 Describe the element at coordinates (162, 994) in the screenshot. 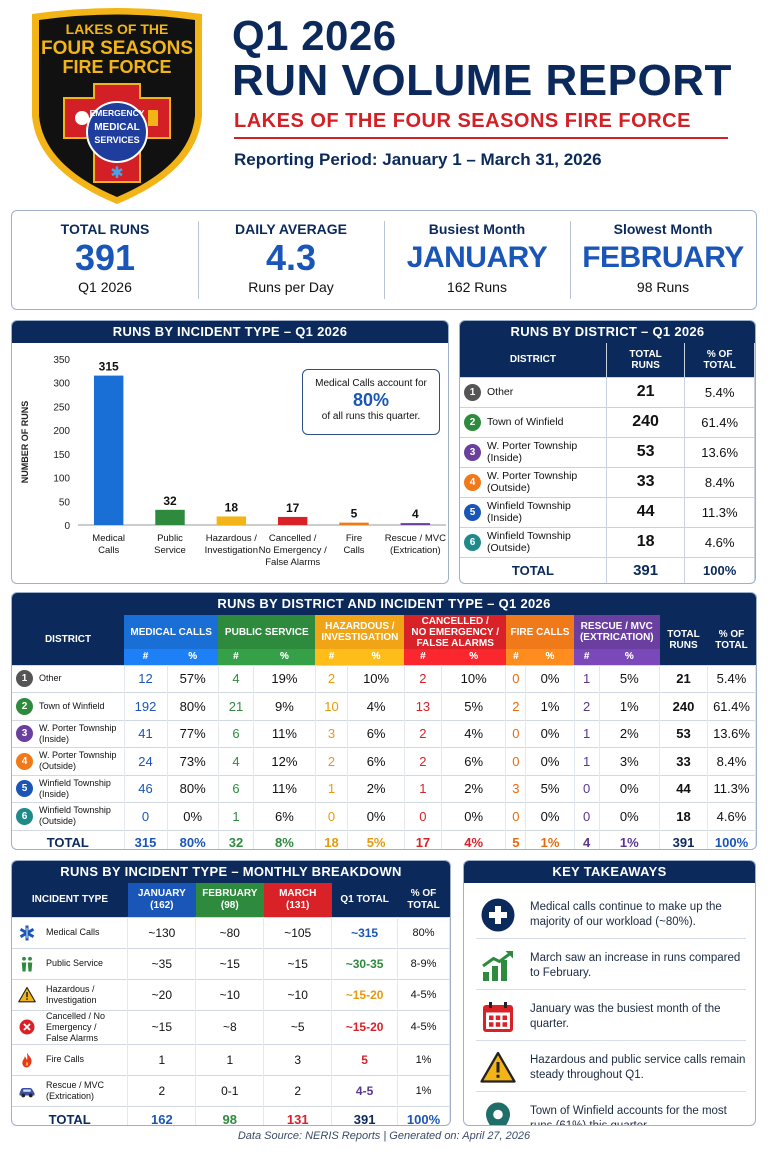

I see `january-cell: ~20` at that location.